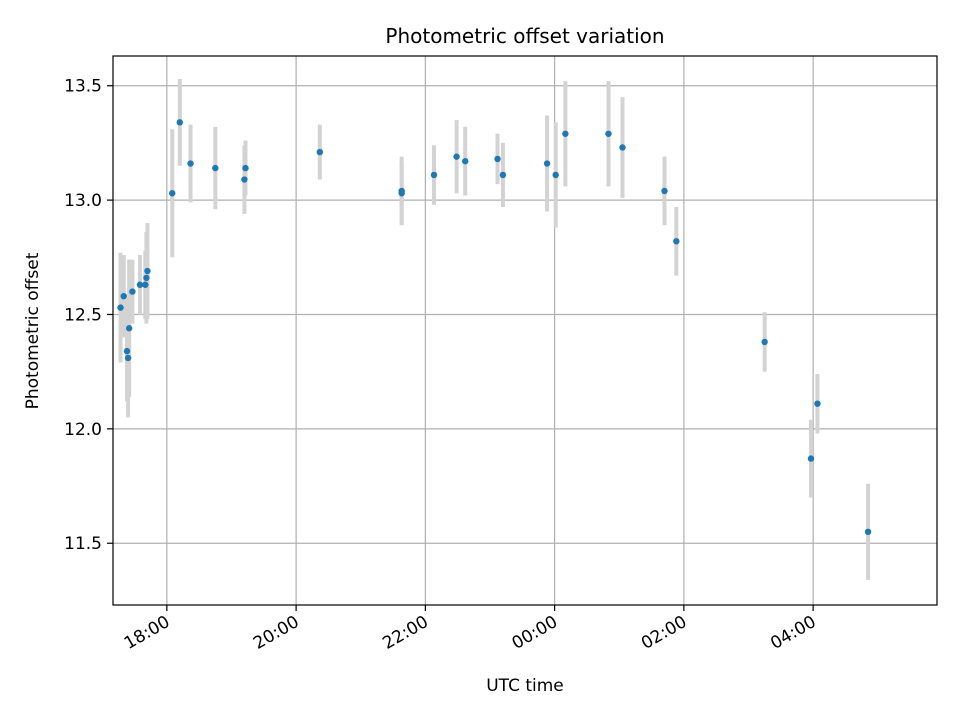  Describe the element at coordinates (83, 315) in the screenshot. I see `y-tick-label: 12.5` at that location.